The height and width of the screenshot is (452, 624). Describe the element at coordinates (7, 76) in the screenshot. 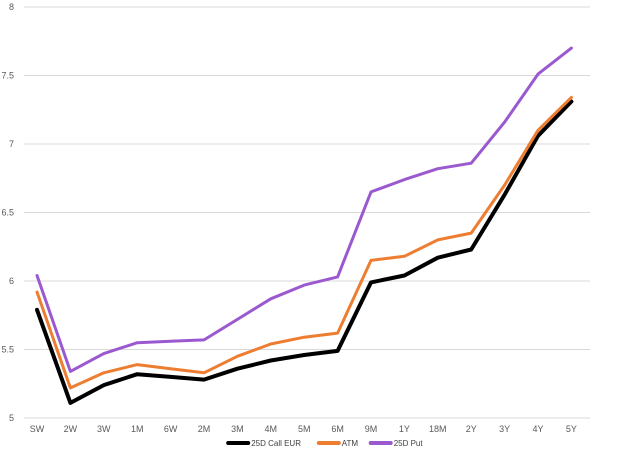

I see `y-tick-label: 7.5` at that location.